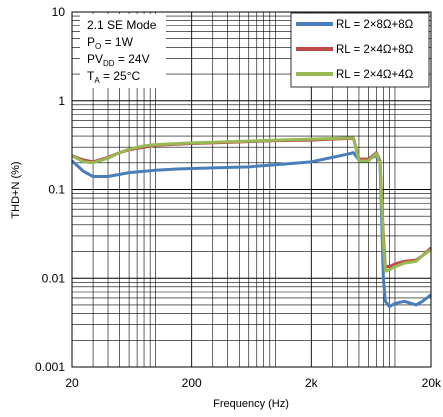 This screenshot has width=443, height=417. I want to click on y-tick-label: 0.1, so click(56, 190).